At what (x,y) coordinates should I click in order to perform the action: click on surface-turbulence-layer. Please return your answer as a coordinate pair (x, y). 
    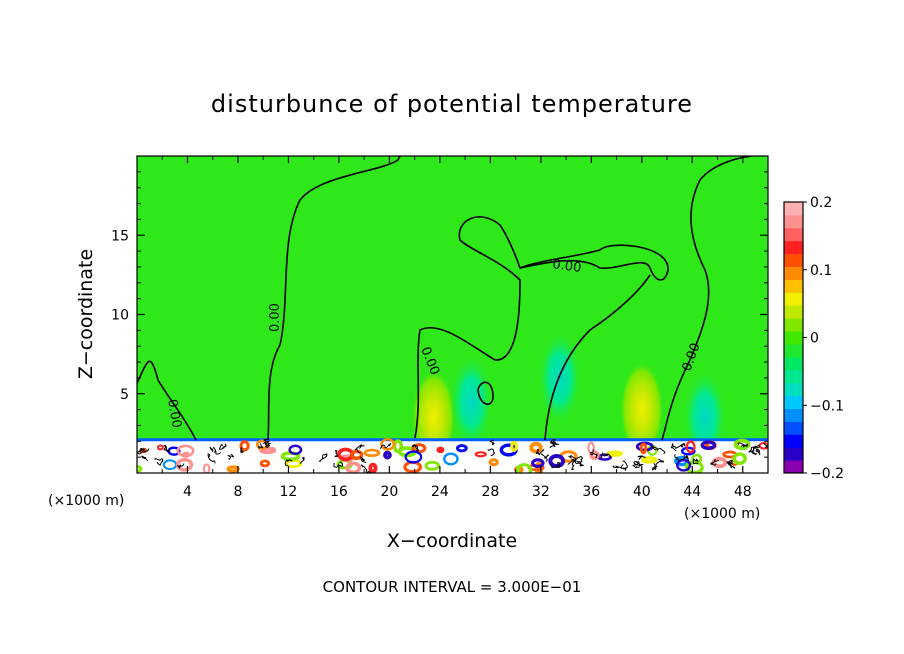
    Looking at the image, I should click on (452, 455).